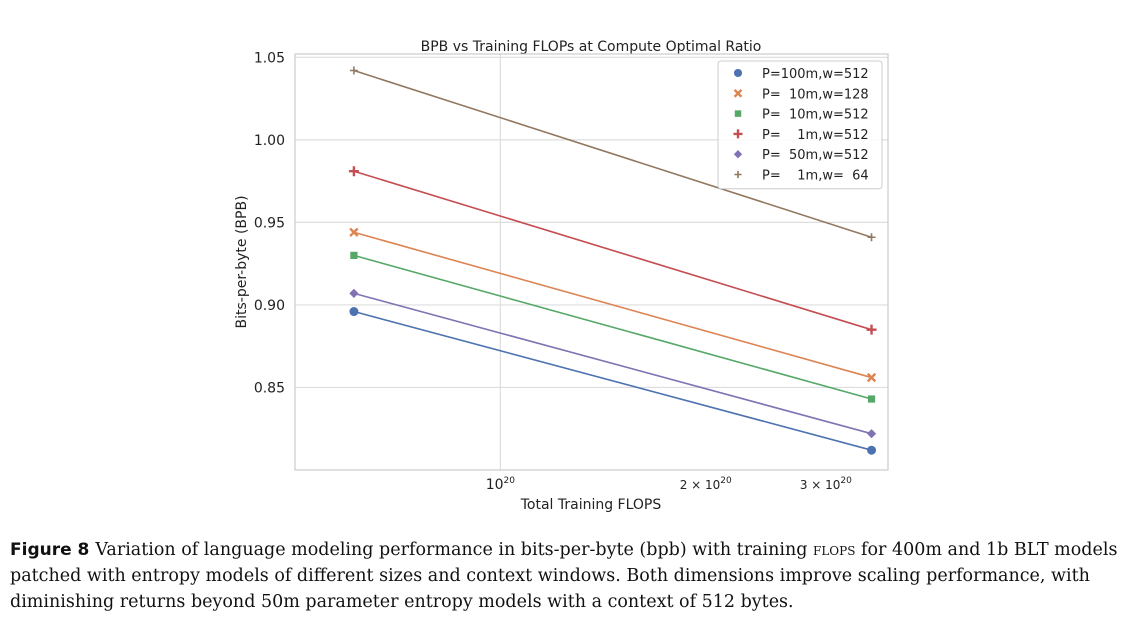  What do you see at coordinates (706, 484) in the screenshot?
I see `x-tick-label: 2 × 10²⁰` at bounding box center [706, 484].